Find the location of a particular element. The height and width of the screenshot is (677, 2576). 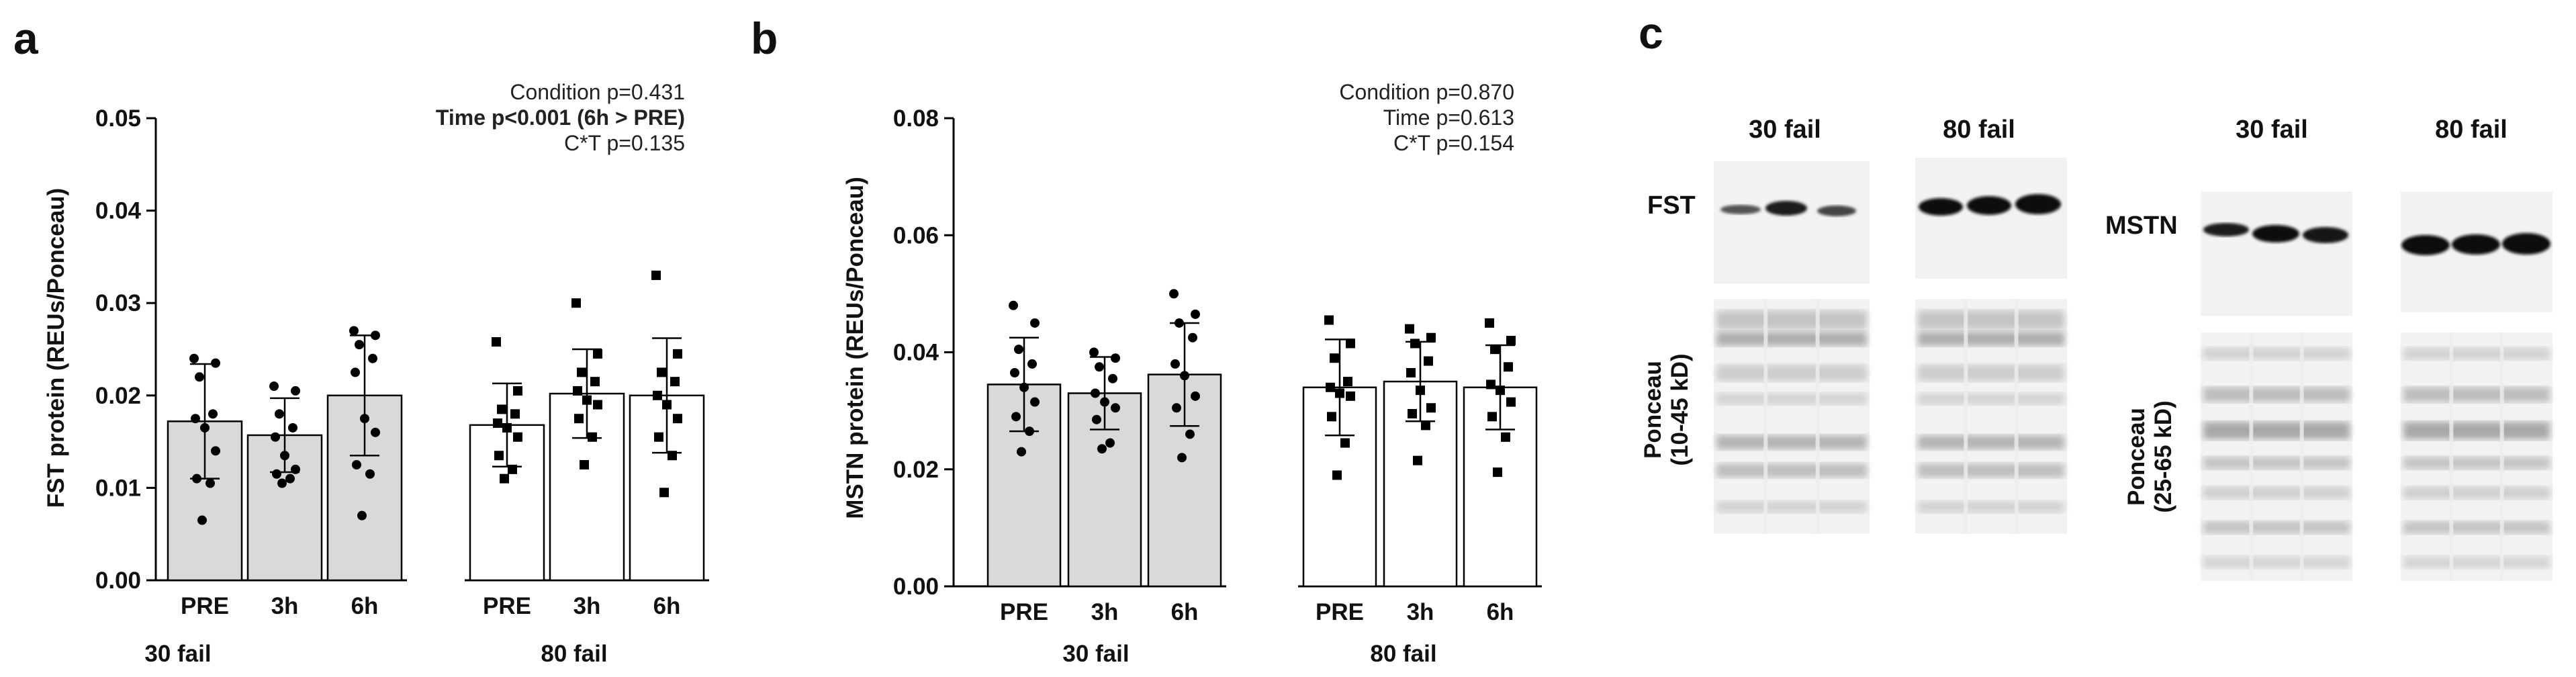

panel-a-bar-30-fail-6h-label: 6h is located at coordinates (365, 606).